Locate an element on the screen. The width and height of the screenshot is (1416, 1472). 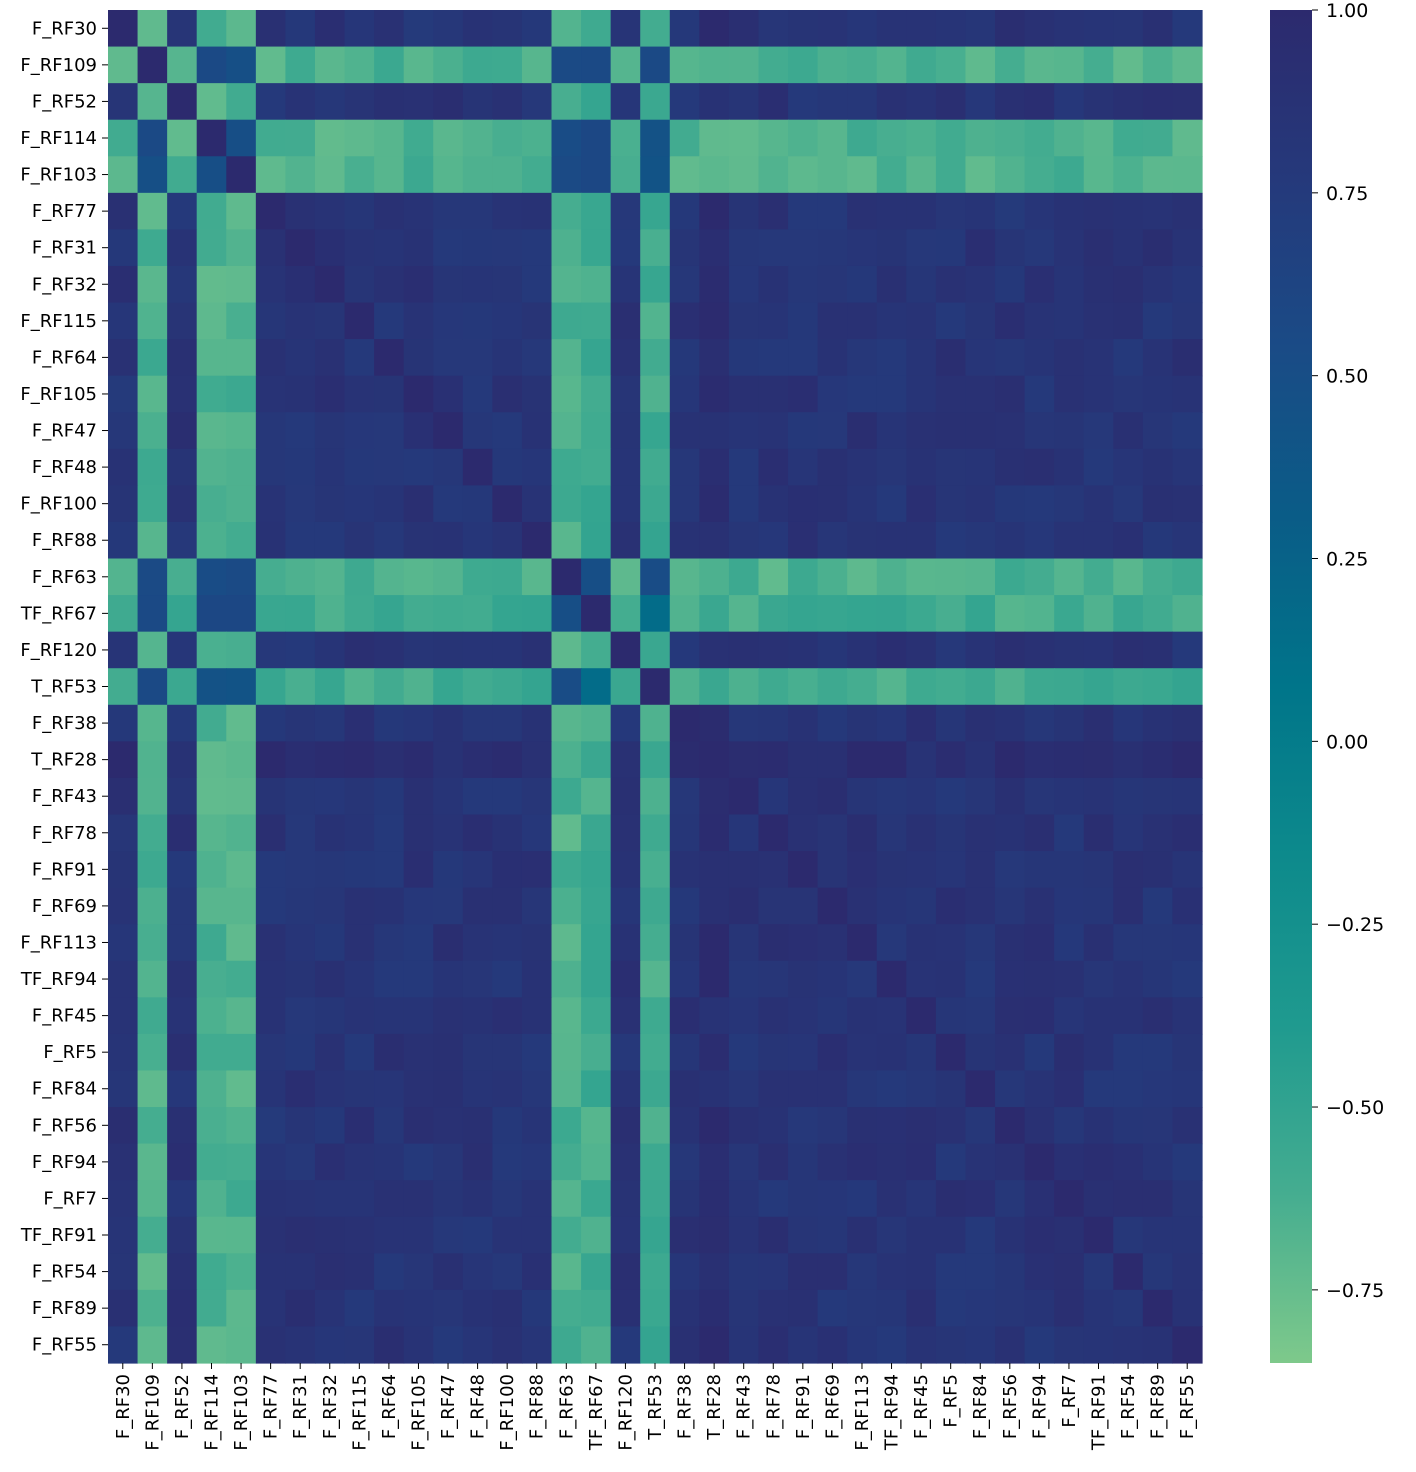
y-tick-label: F_RF48 is located at coordinates (64, 467).